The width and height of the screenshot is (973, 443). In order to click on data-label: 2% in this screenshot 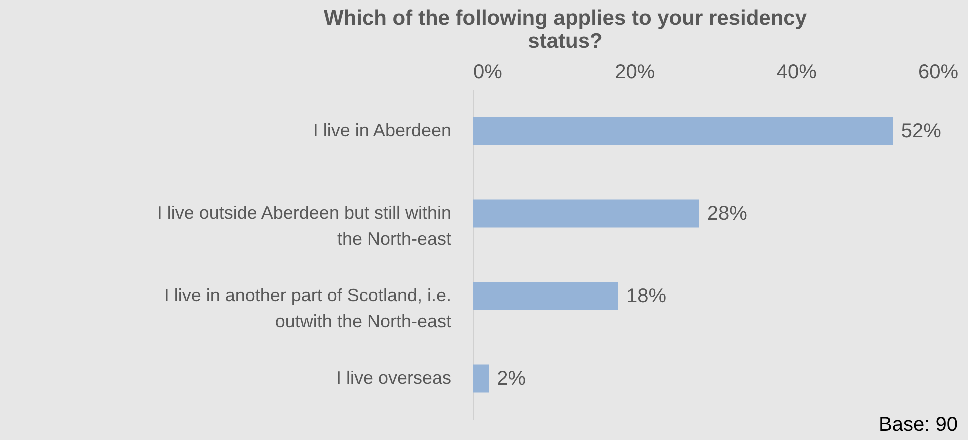, I will do `click(511, 379)`.